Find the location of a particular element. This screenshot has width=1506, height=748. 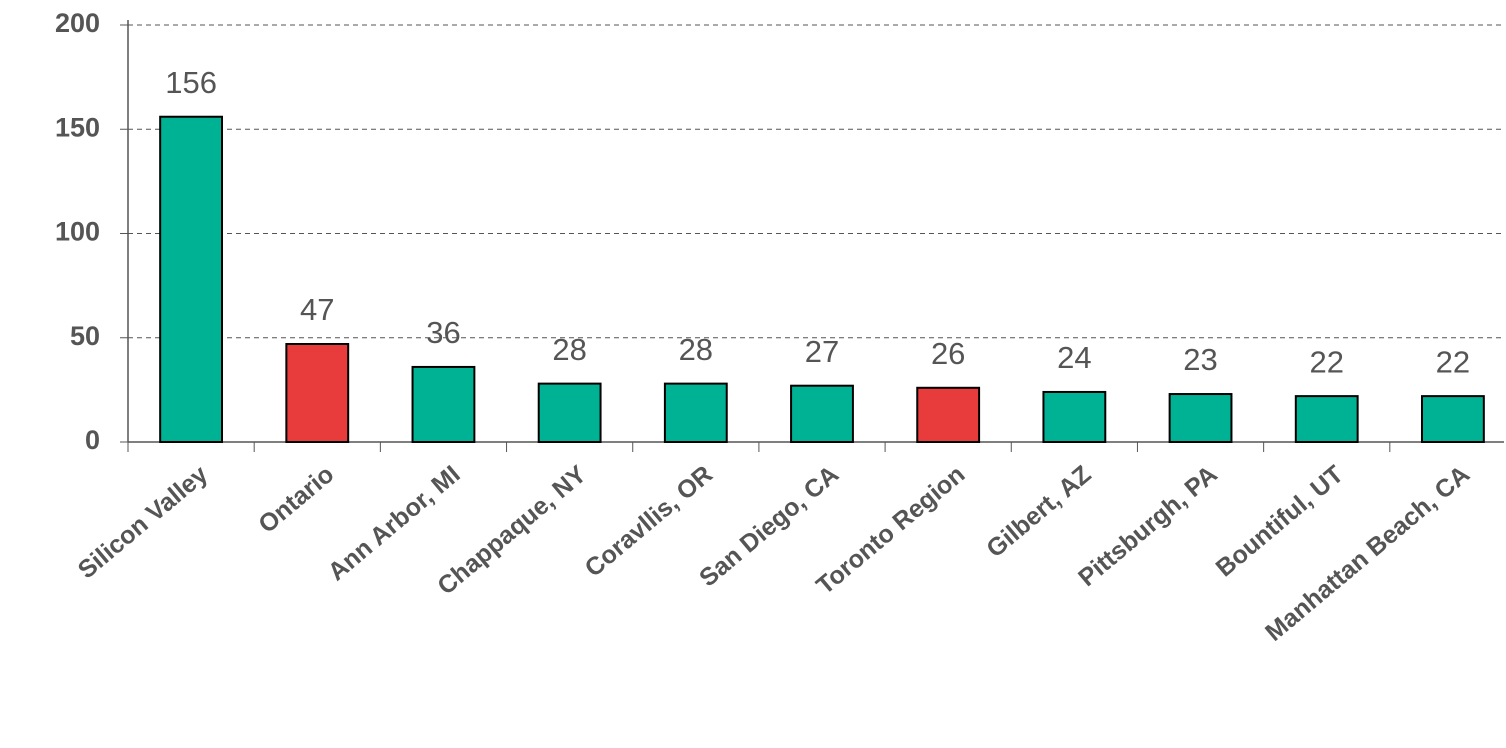

x-tick-label: Bountiful, UT is located at coordinates (1280, 521).